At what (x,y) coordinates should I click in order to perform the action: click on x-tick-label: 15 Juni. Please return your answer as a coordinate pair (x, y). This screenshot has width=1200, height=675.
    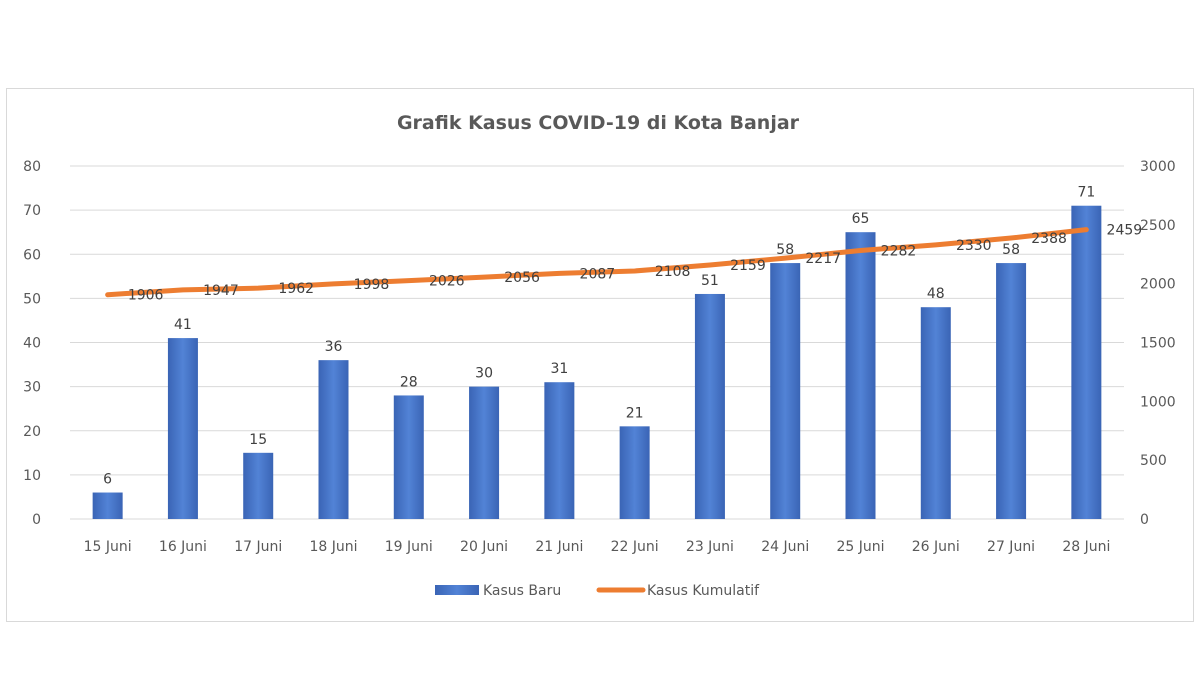
    Looking at the image, I should click on (108, 547).